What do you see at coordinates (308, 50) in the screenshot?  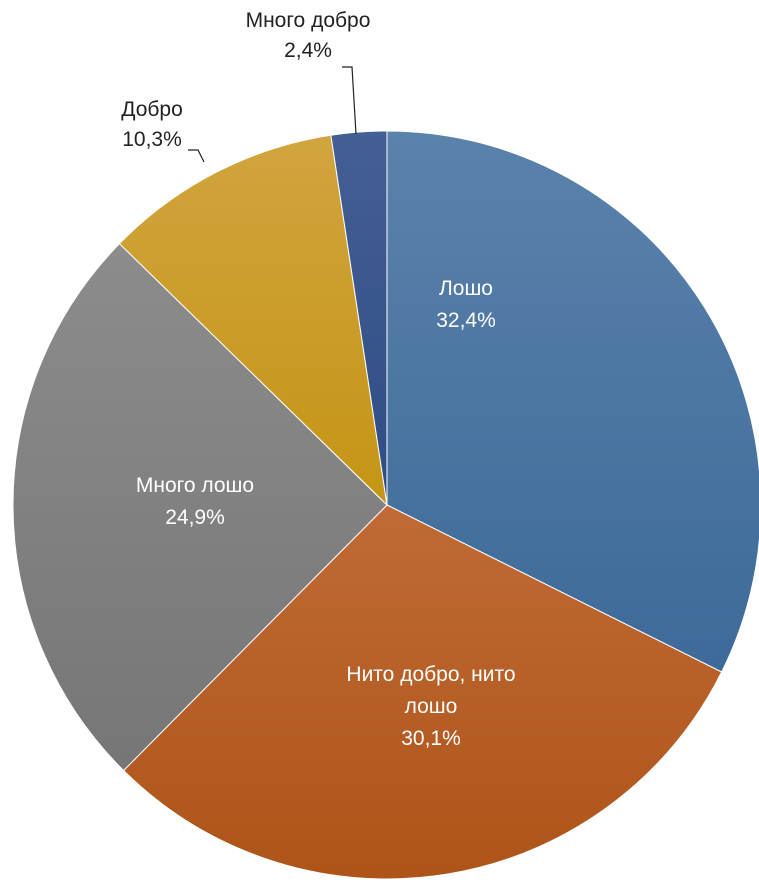 I see `slice-value-label: 2,4%` at bounding box center [308, 50].